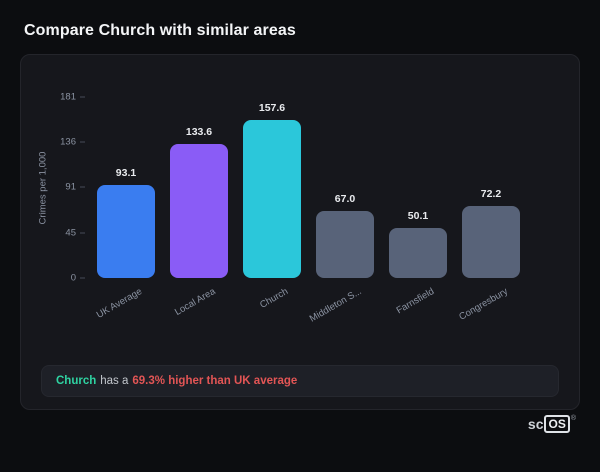  Describe the element at coordinates (70, 233) in the screenshot. I see `y-tick-label: 45` at that location.